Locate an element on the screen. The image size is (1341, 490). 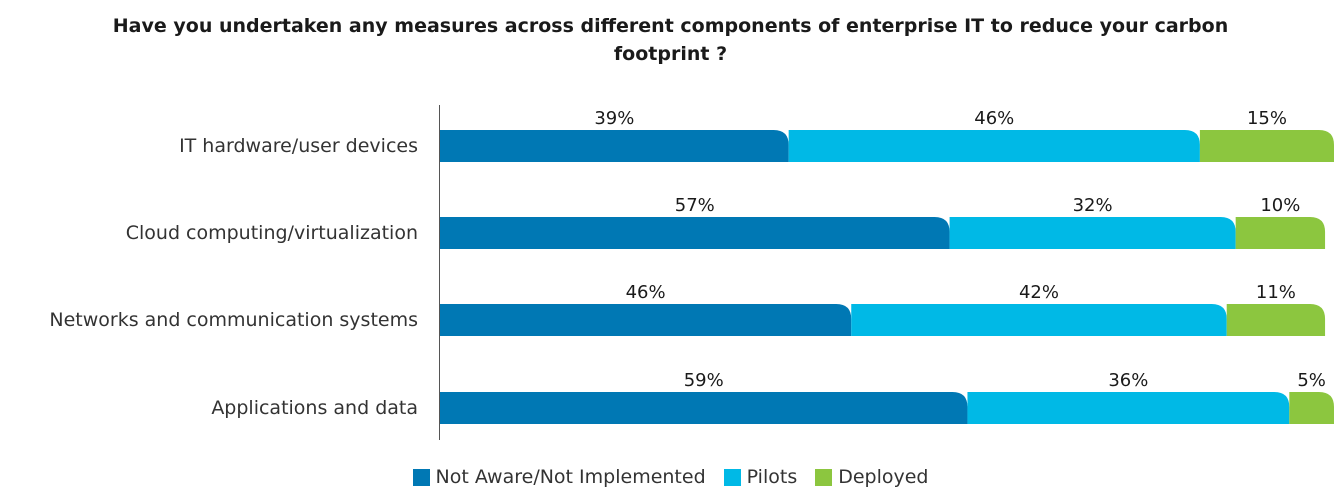
legend: Not Aware/Not Implemented Pilots Deployed is located at coordinates (670, 477).